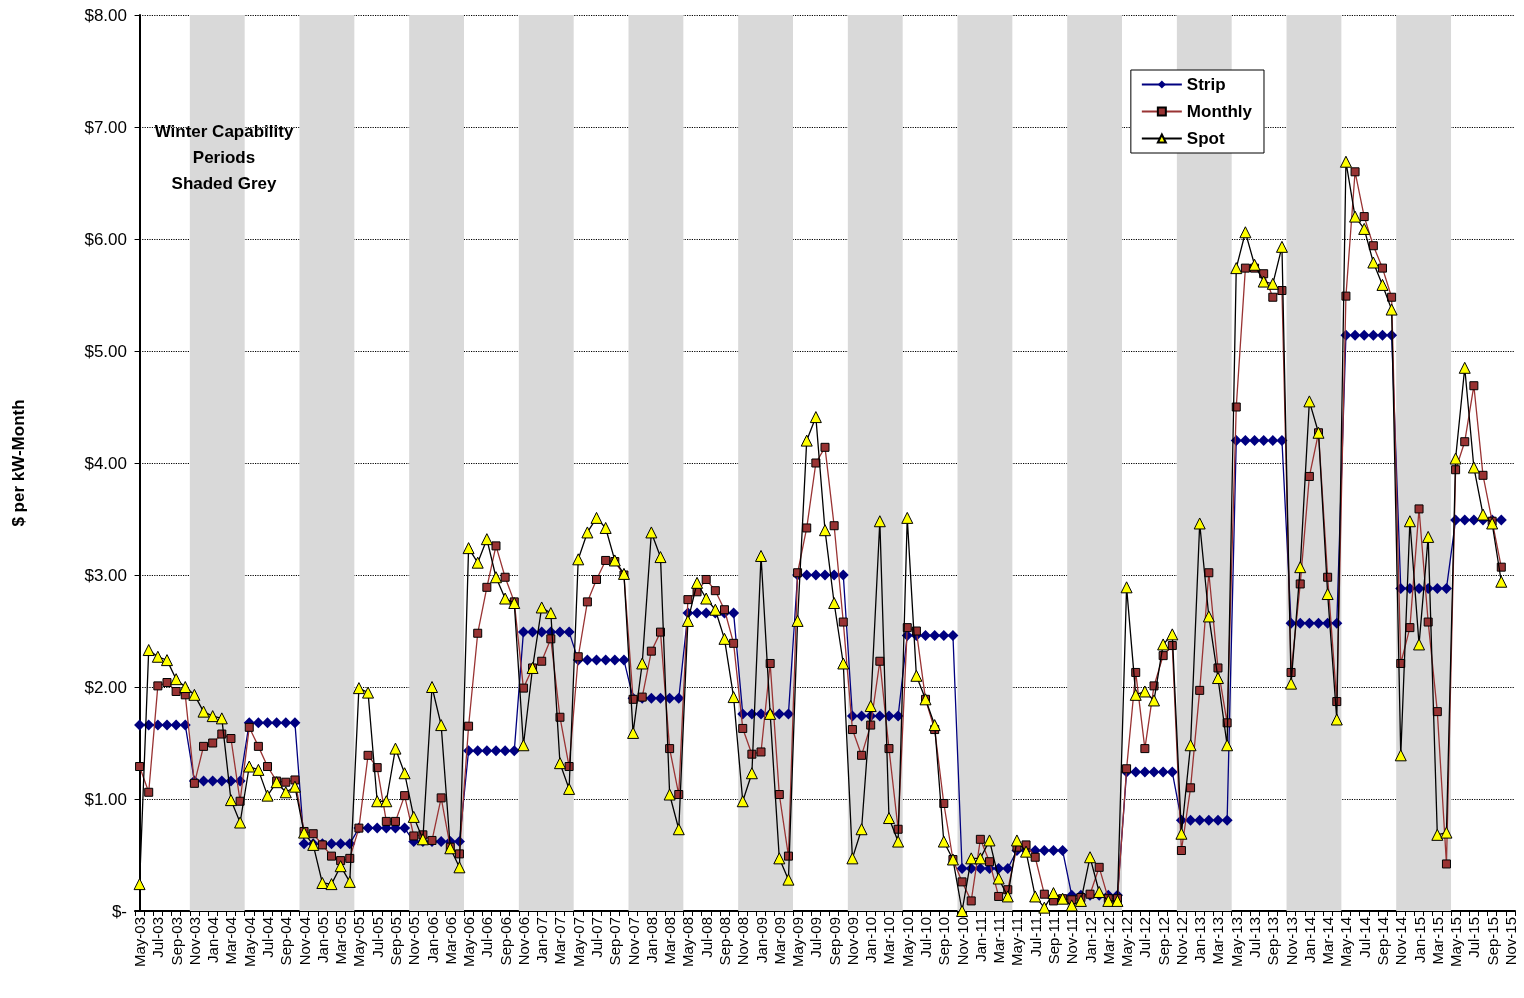 The height and width of the screenshot is (998, 1524). I want to click on y-tick-label: $6.00, so click(105, 239).